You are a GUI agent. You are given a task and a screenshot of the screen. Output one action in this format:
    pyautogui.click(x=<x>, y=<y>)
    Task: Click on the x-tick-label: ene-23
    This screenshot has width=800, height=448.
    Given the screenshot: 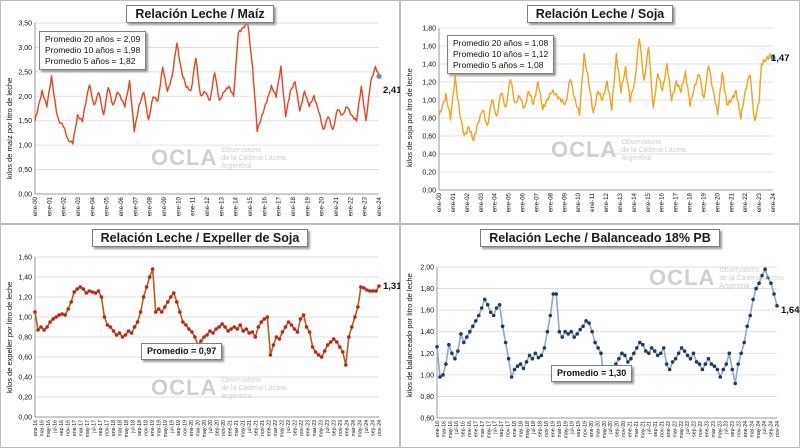 What is the action you would take?
    pyautogui.click(x=309, y=428)
    